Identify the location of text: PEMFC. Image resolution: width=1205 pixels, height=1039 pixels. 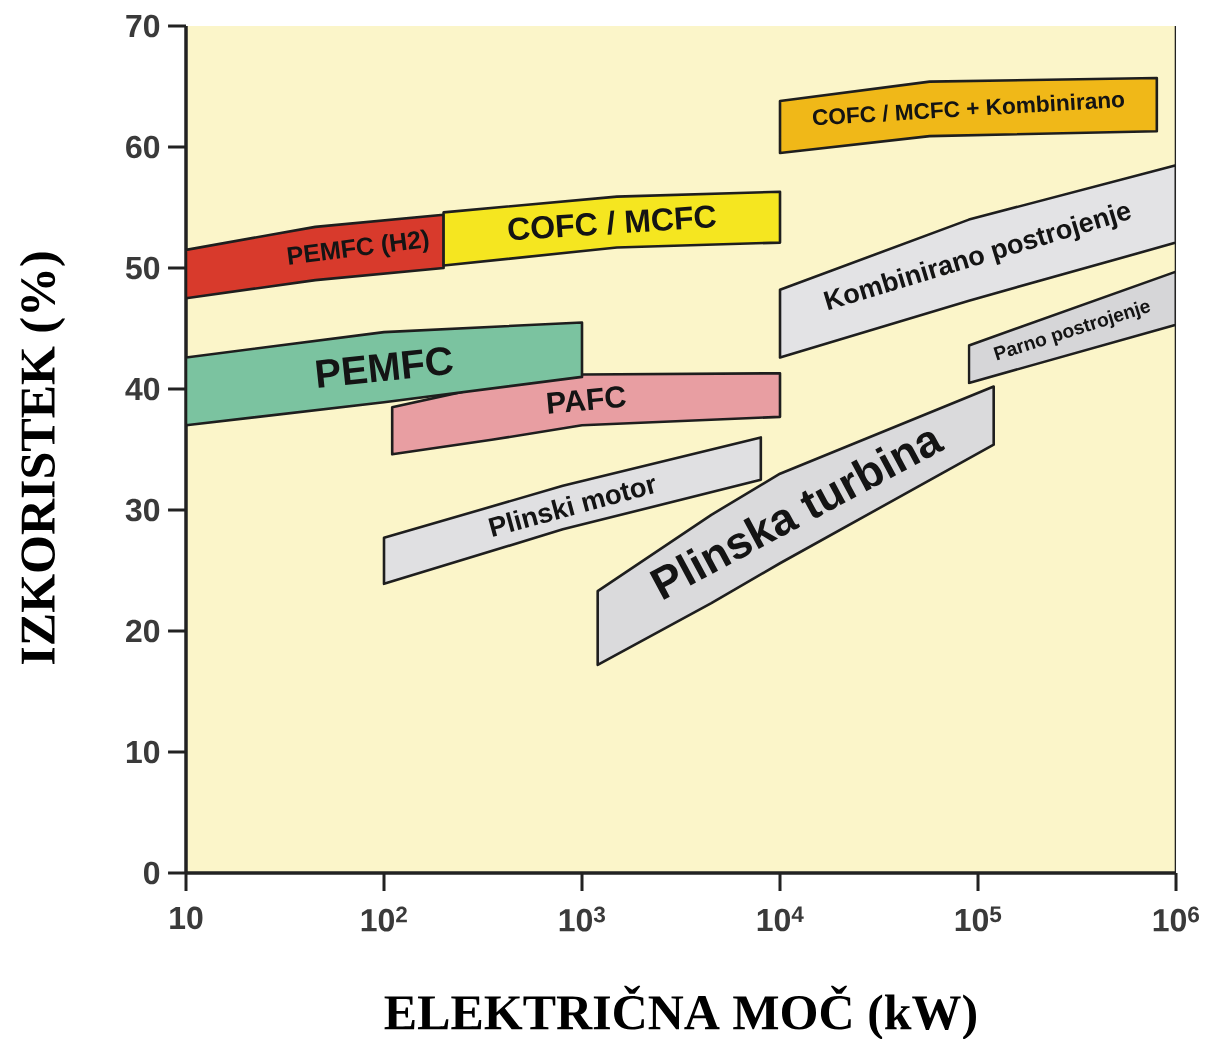
(384, 367).